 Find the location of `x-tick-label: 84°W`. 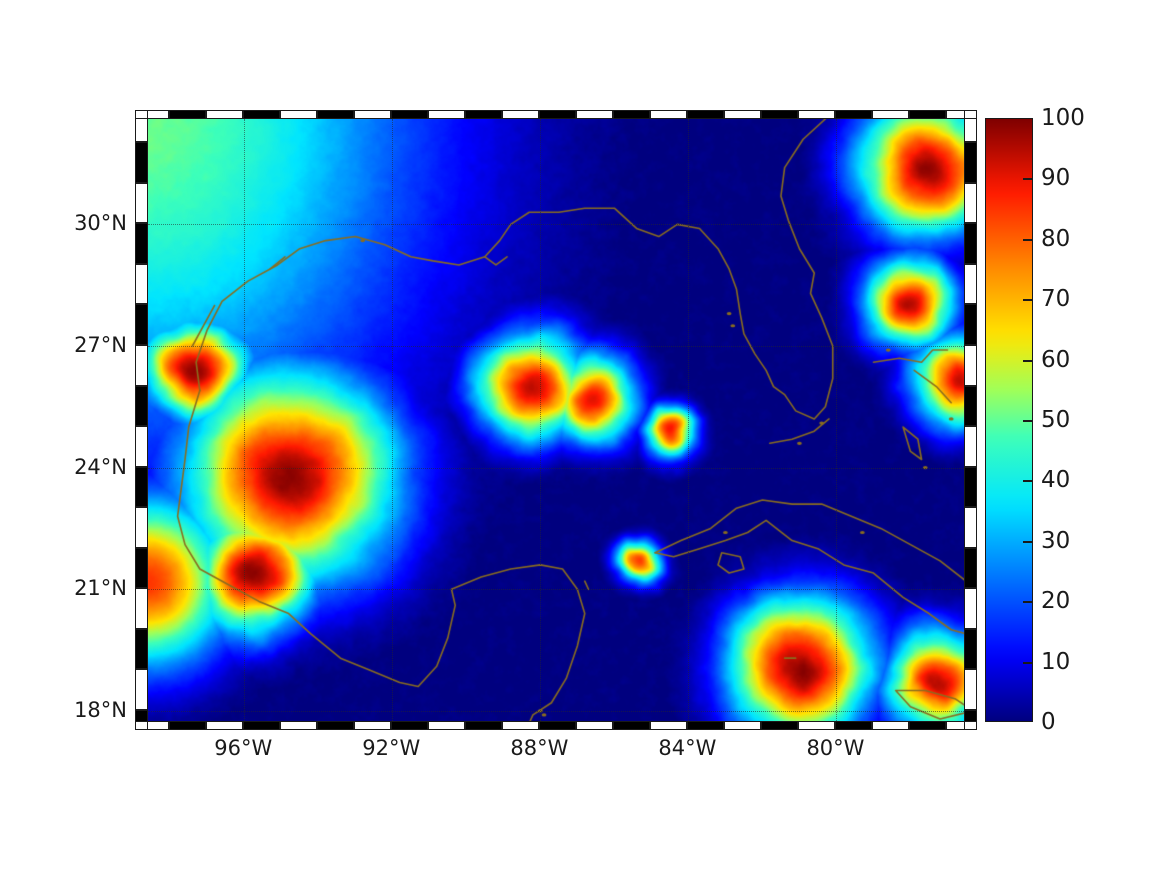

x-tick-label: 84°W is located at coordinates (687, 748).